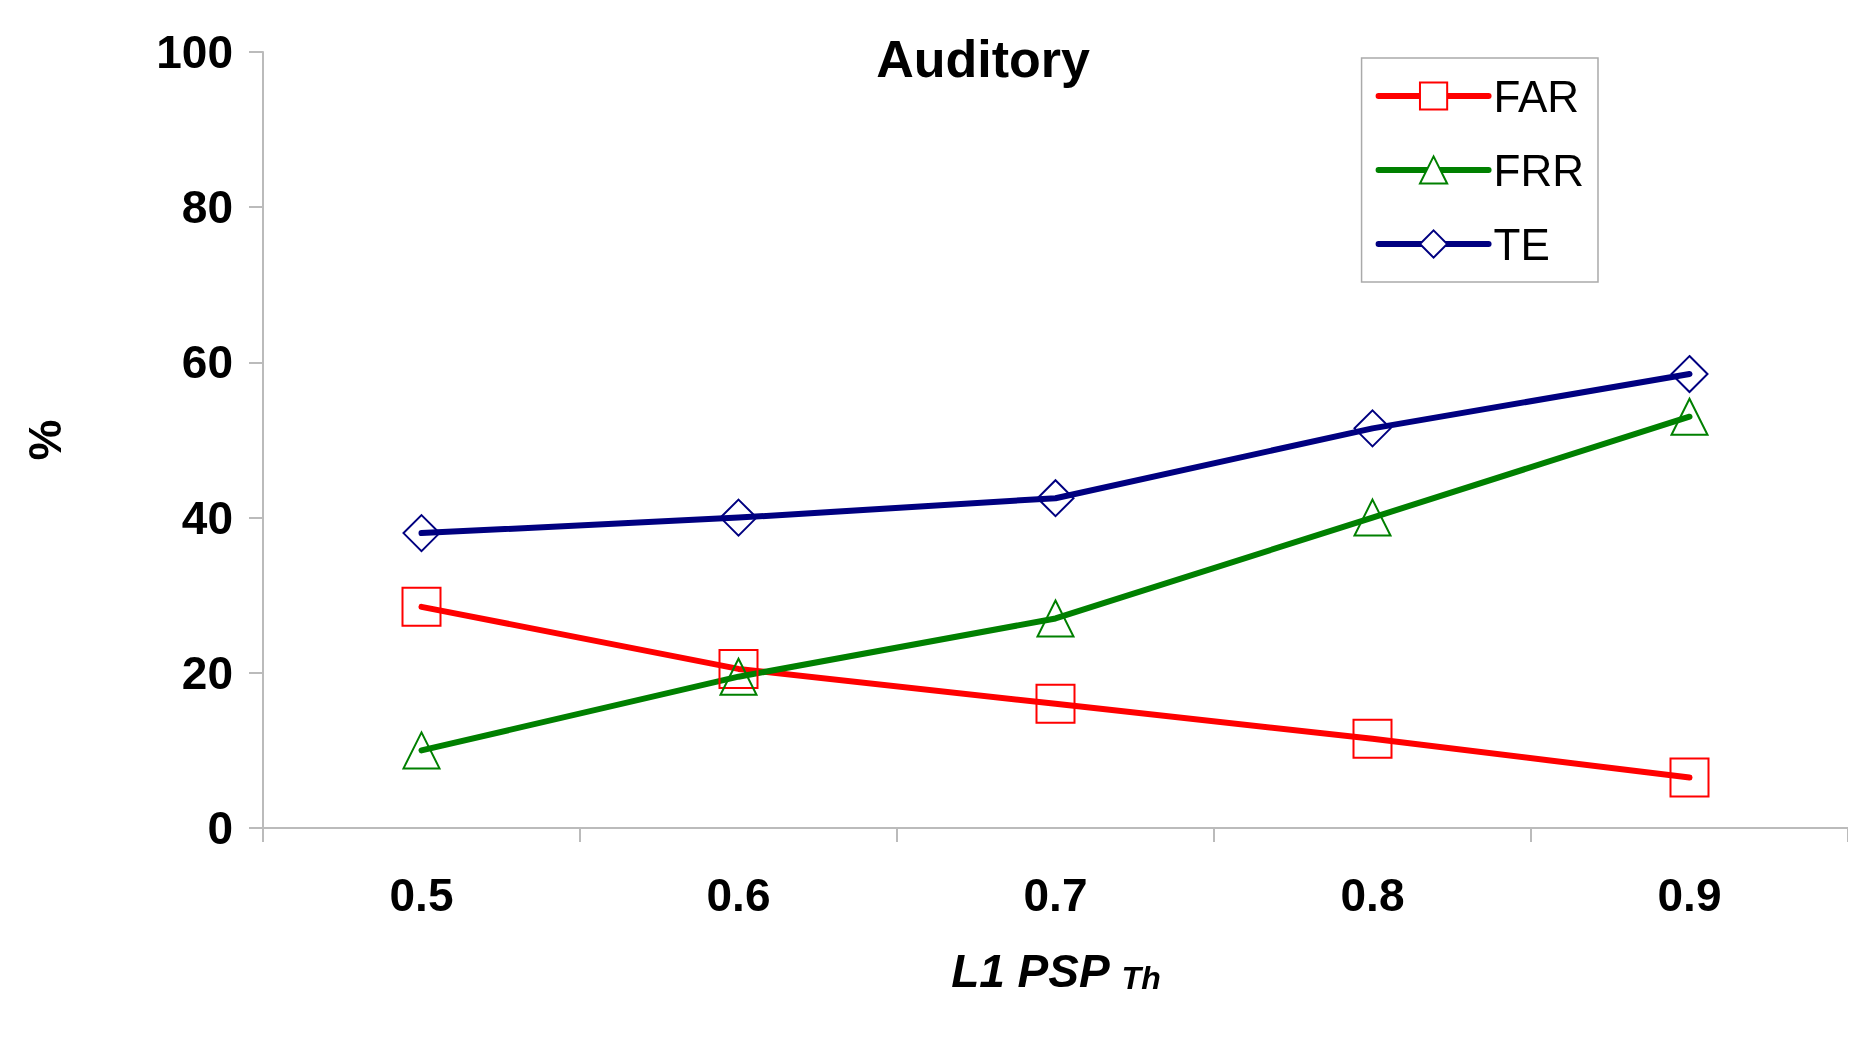 This screenshot has width=1860, height=1037. What do you see at coordinates (207, 672) in the screenshot?
I see `y-tick-label: 20` at bounding box center [207, 672].